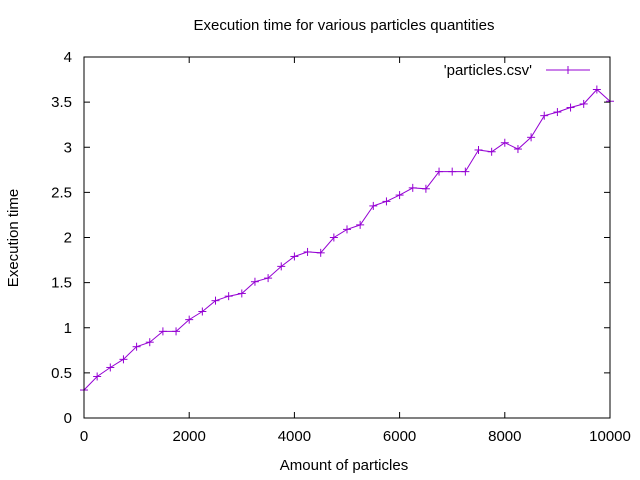 The width and height of the screenshot is (640, 480). I want to click on x-tick-label: 0, so click(84, 436).